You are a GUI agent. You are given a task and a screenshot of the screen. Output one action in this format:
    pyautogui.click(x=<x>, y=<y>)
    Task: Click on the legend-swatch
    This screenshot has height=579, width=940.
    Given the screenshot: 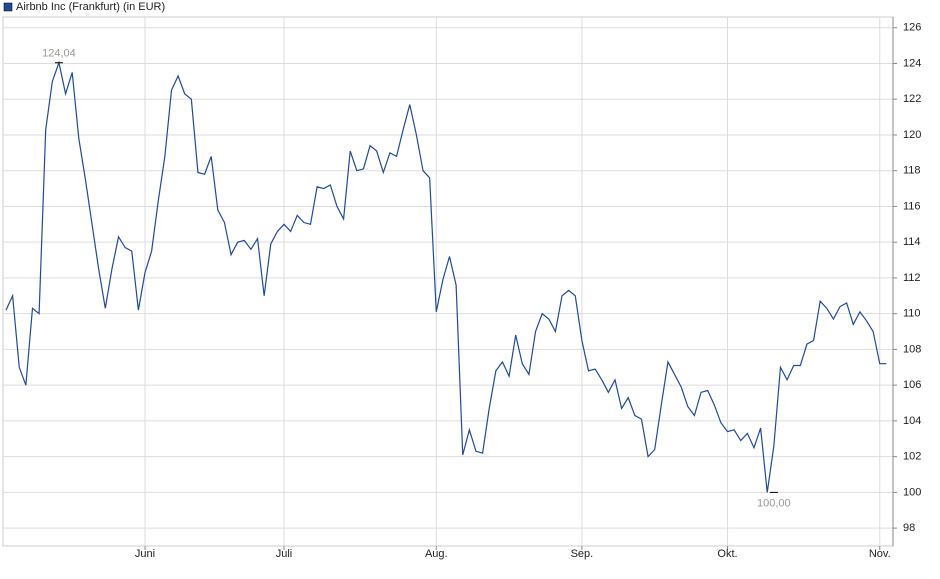 What is the action you would take?
    pyautogui.click(x=8, y=7)
    